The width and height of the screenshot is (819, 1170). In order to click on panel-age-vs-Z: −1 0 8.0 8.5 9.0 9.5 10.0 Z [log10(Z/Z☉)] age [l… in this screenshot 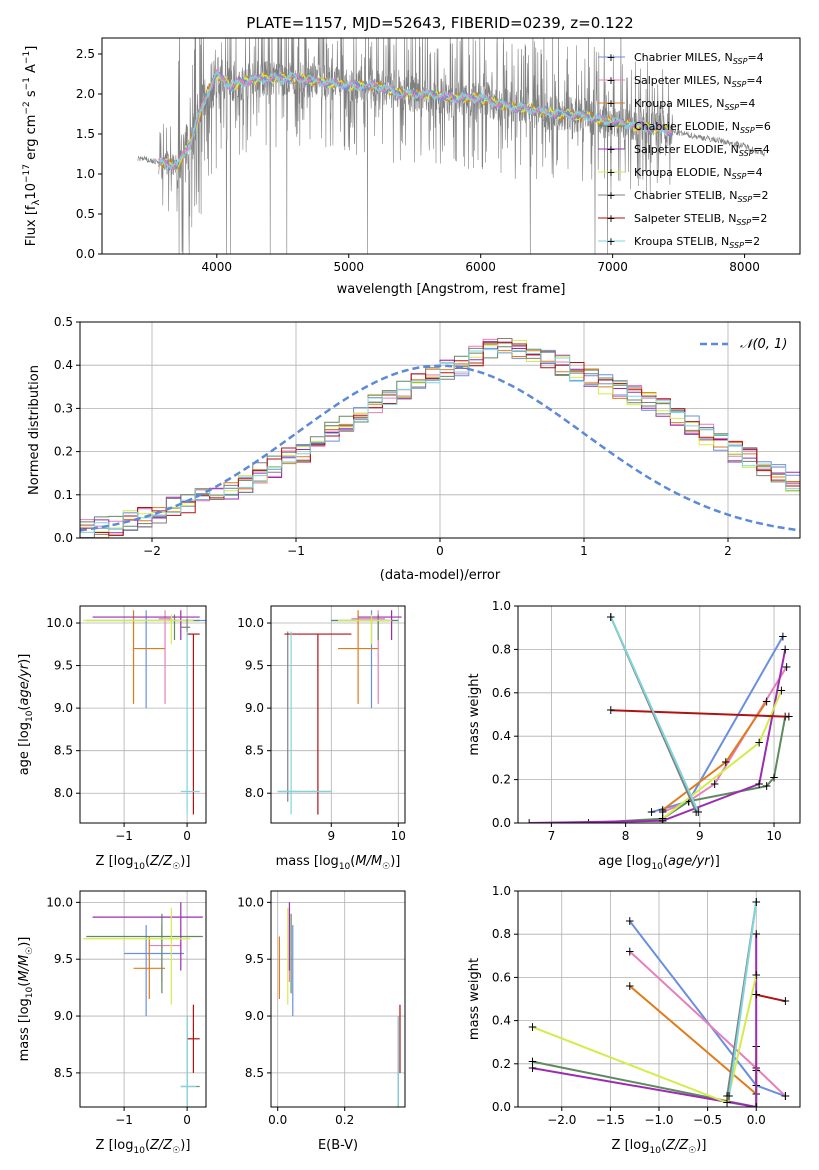, I will do `click(112, 738)`.